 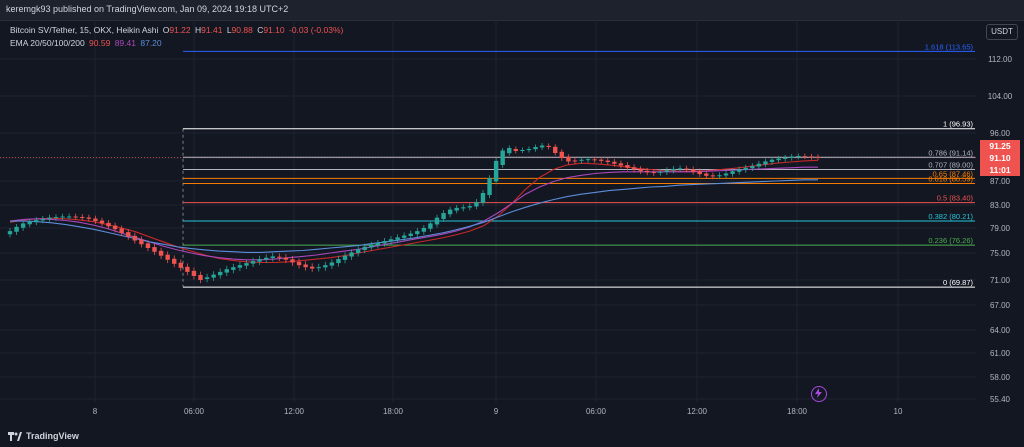 I want to click on price-tick: 61.00, so click(x=1000, y=353).